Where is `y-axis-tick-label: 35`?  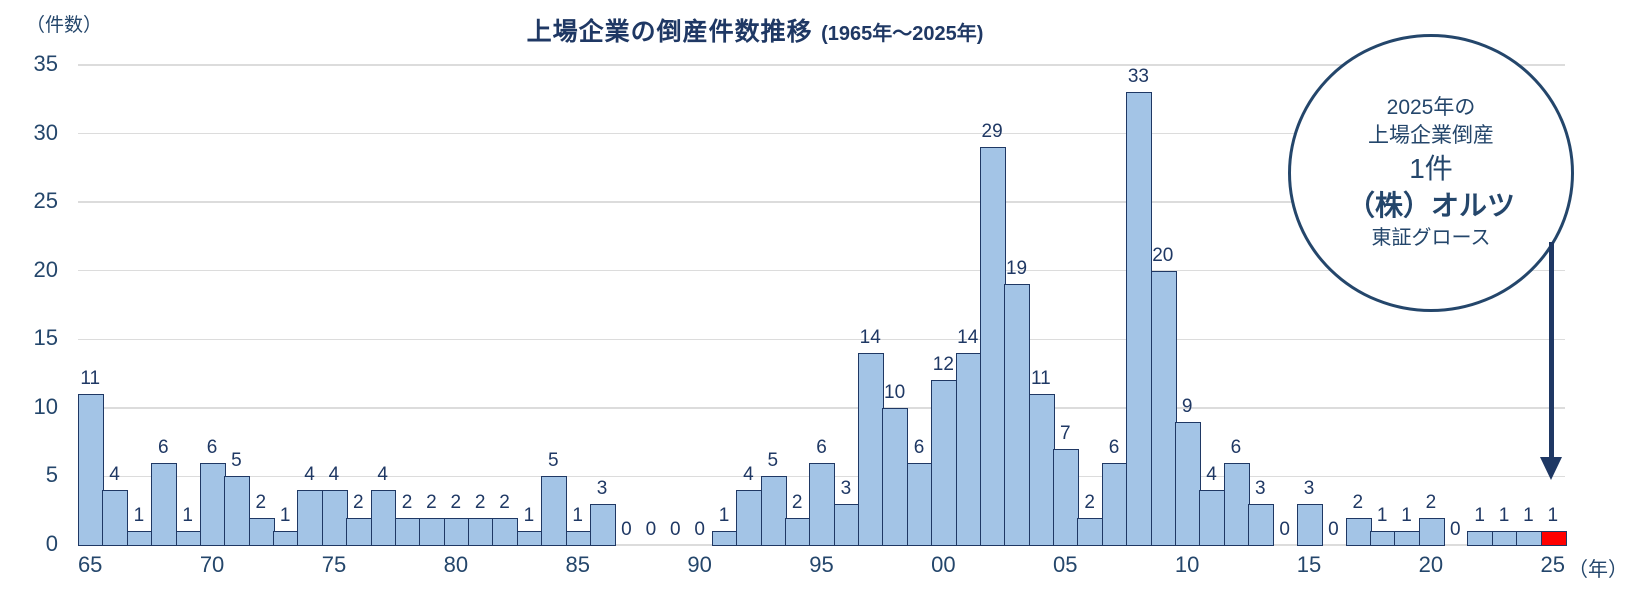 y-axis-tick-label: 35 is located at coordinates (45, 63).